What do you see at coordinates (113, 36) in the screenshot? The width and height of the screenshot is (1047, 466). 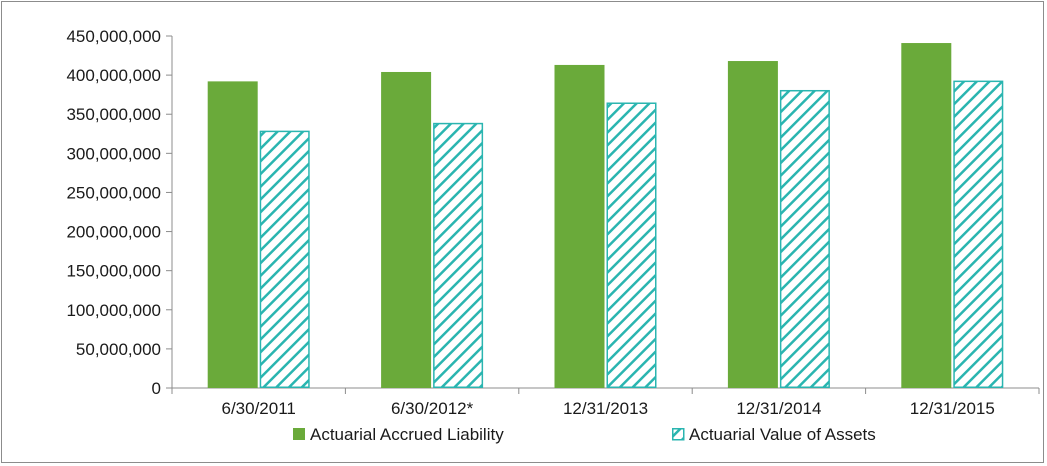 I see `y-tick-label: 450,000,000` at bounding box center [113, 36].